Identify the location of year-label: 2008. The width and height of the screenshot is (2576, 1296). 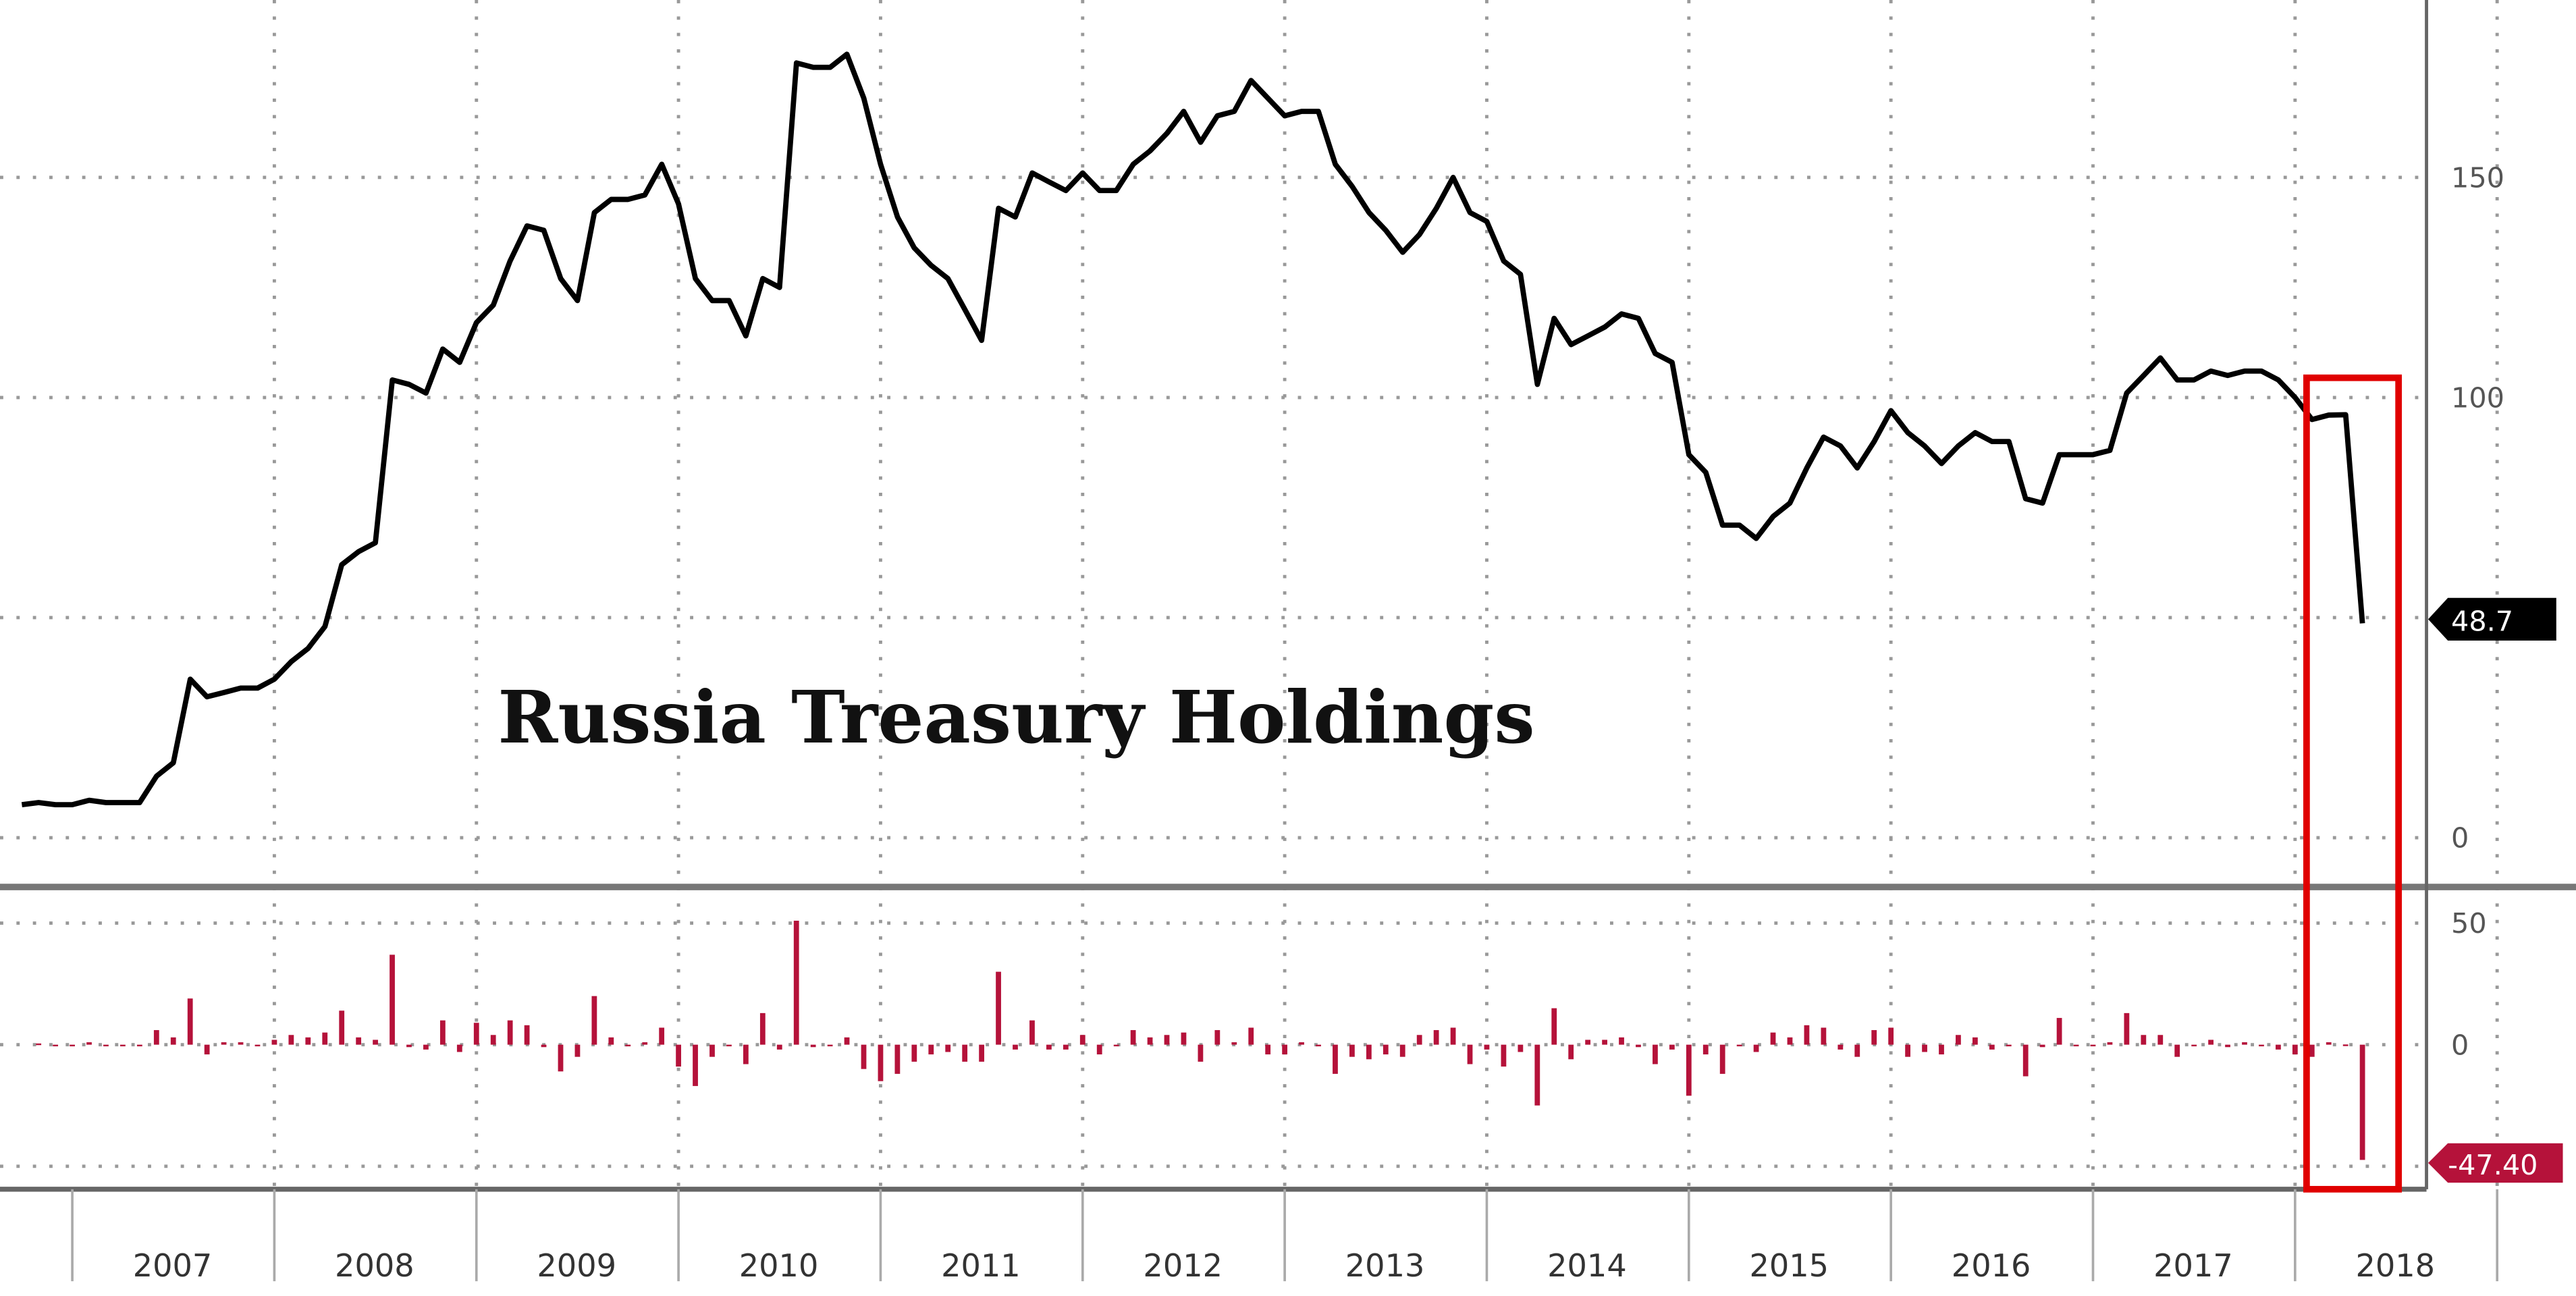
(375, 1265).